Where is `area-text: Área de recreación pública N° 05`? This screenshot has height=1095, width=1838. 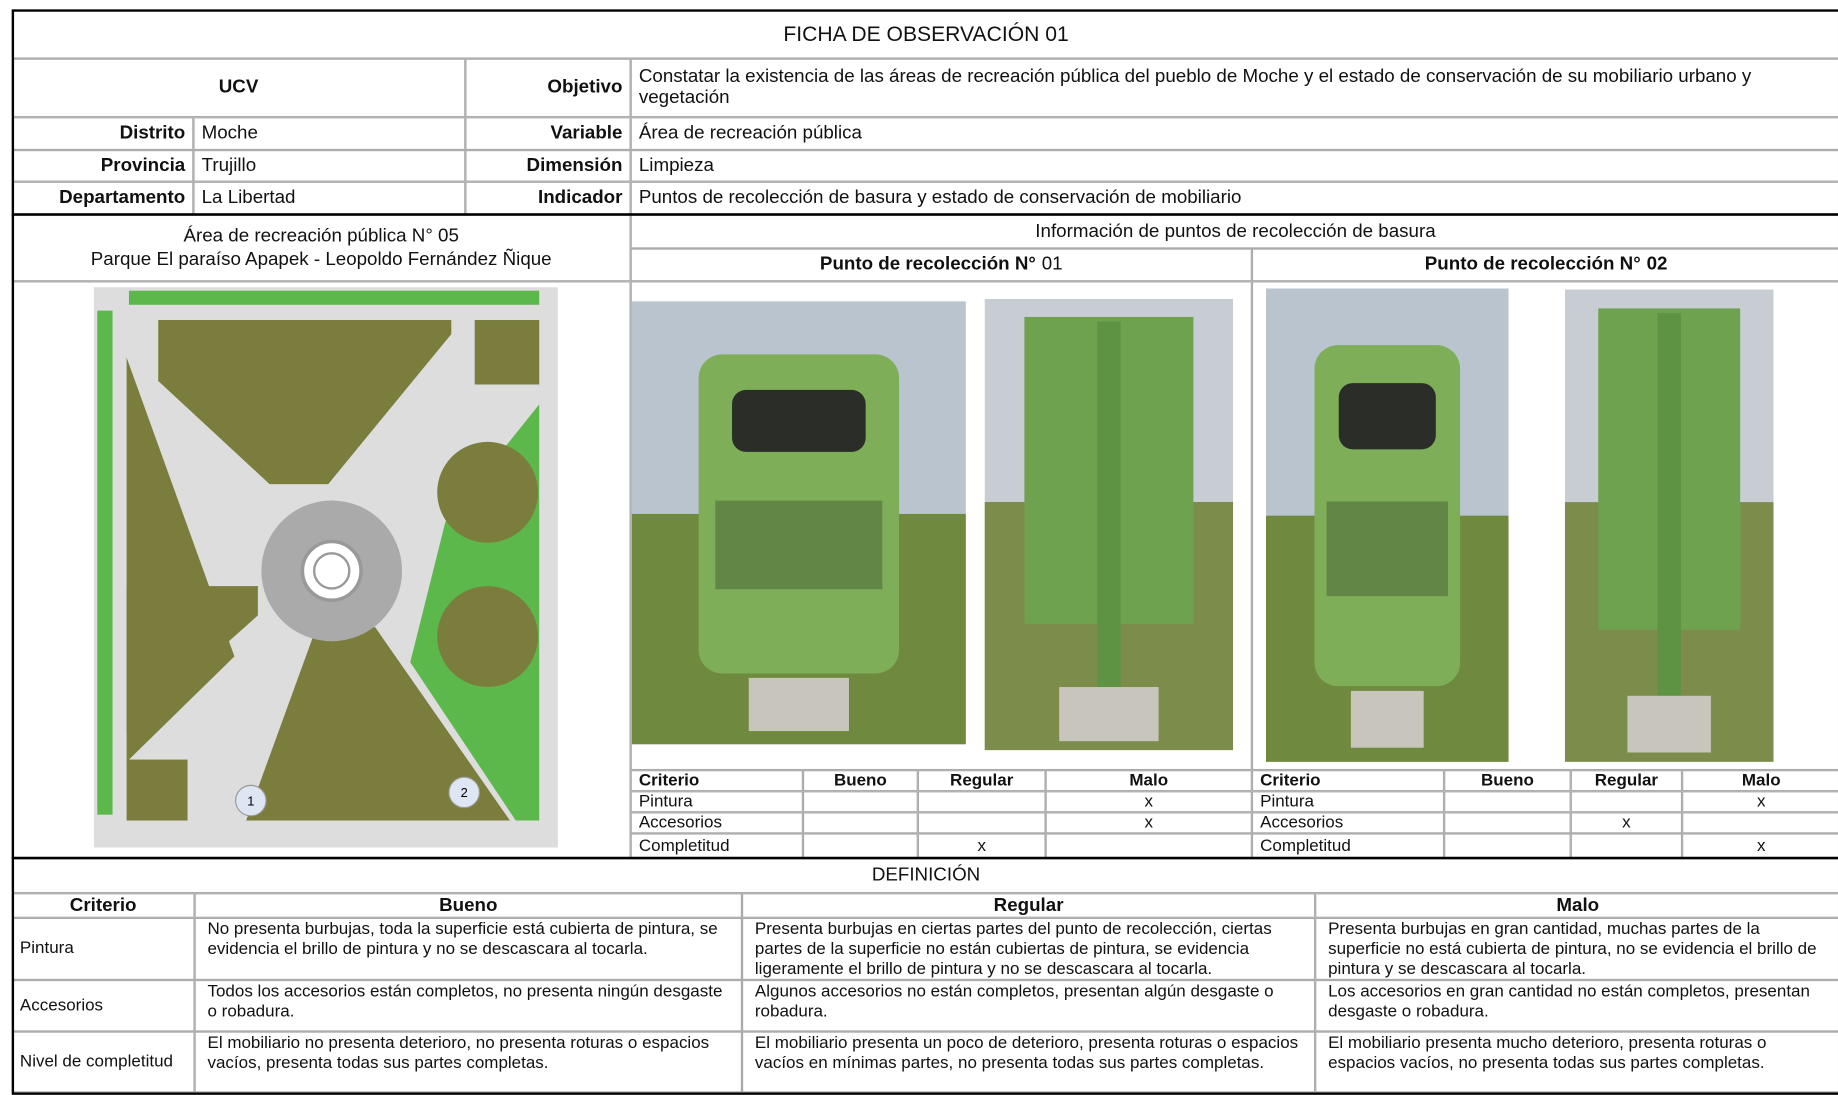 area-text: Área de recreación pública N° 05 is located at coordinates (321, 235).